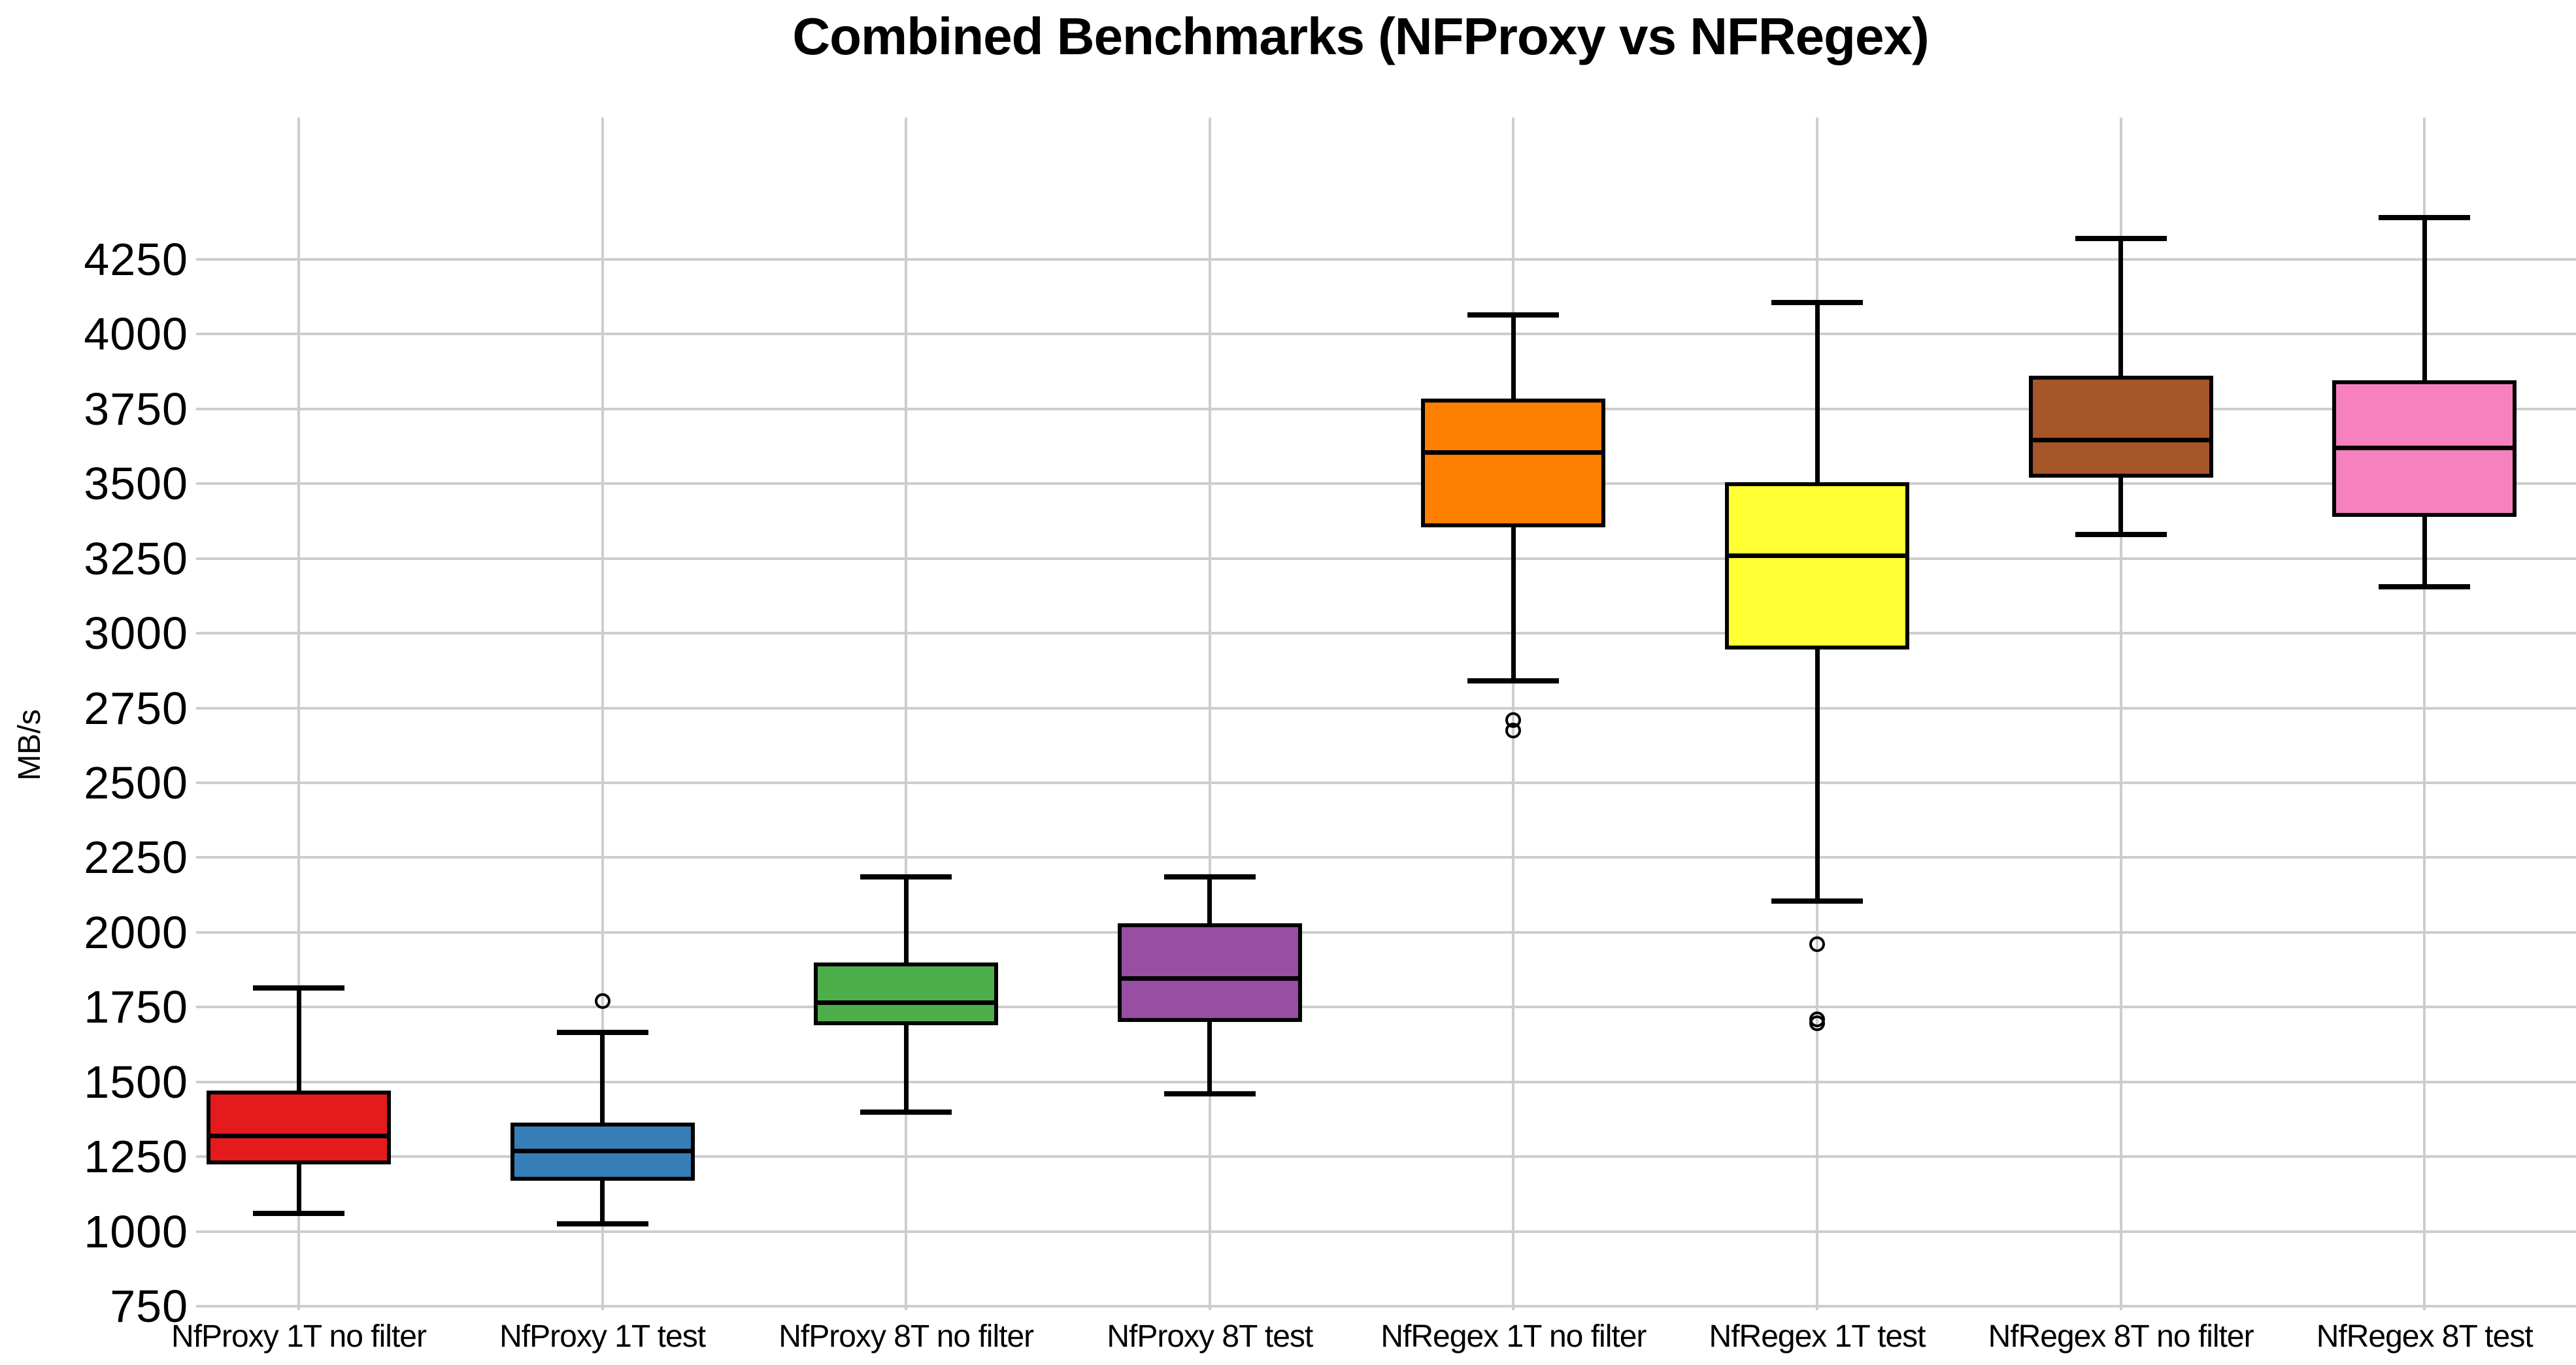 The width and height of the screenshot is (2576, 1365). Describe the element at coordinates (136, 558) in the screenshot. I see `y-tick-label: 3250` at that location.